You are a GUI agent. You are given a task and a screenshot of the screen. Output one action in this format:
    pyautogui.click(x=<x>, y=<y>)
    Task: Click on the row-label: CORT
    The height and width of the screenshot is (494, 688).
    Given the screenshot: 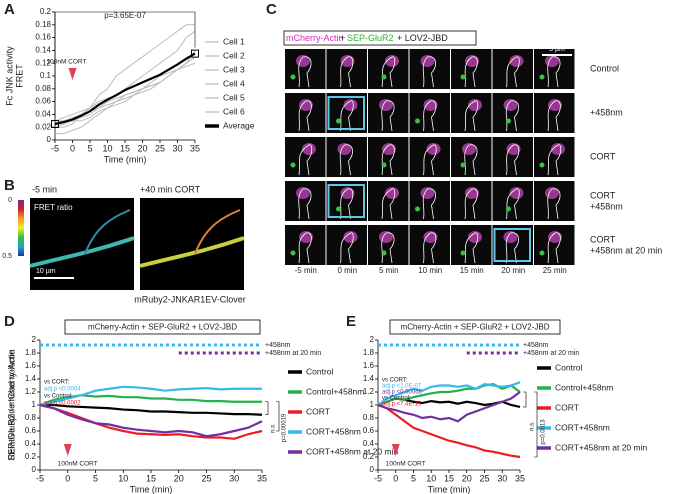 What is the action you would take?
    pyautogui.click(x=603, y=239)
    